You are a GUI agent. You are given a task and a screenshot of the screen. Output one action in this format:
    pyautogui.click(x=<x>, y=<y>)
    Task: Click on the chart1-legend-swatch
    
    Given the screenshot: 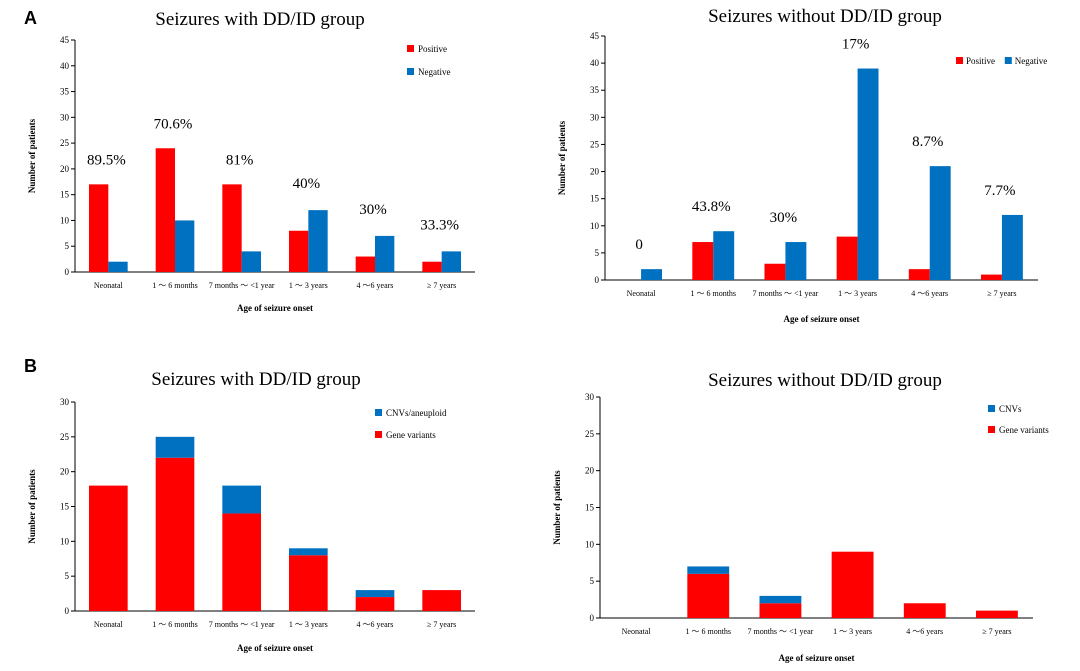 What is the action you would take?
    pyautogui.click(x=410, y=71)
    